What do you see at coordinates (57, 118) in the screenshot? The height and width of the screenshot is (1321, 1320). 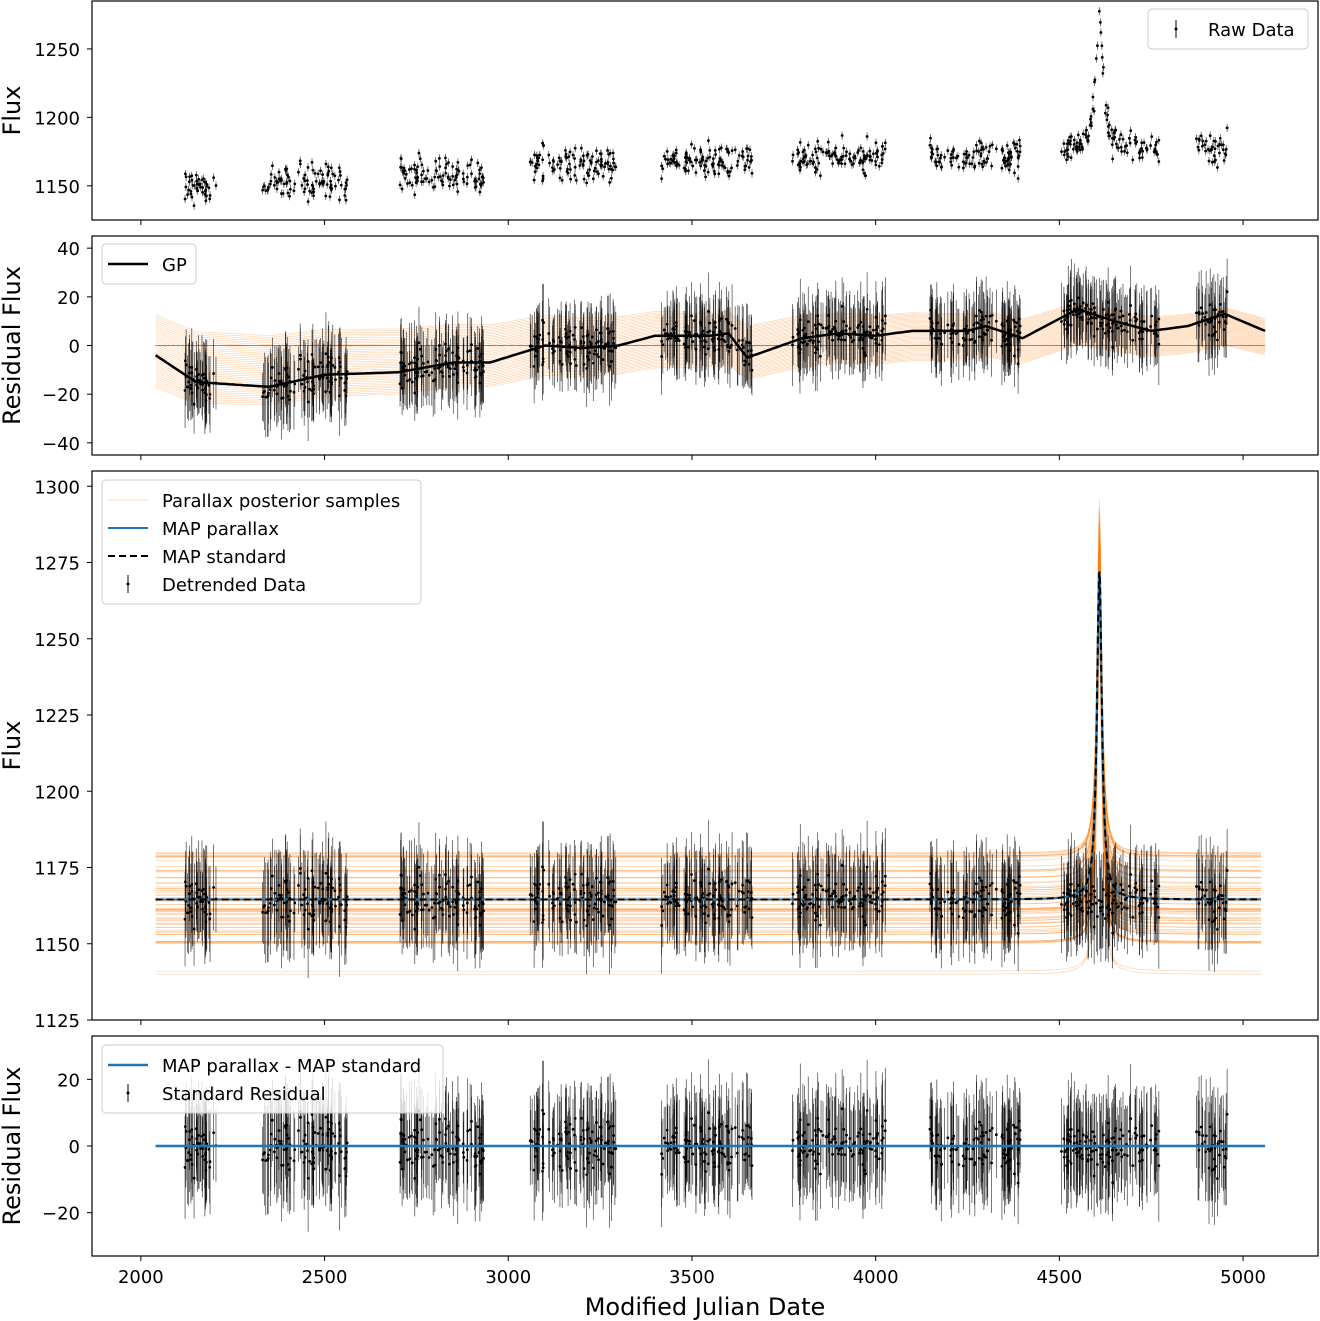 I see `y-tick-label: 1200` at bounding box center [57, 118].